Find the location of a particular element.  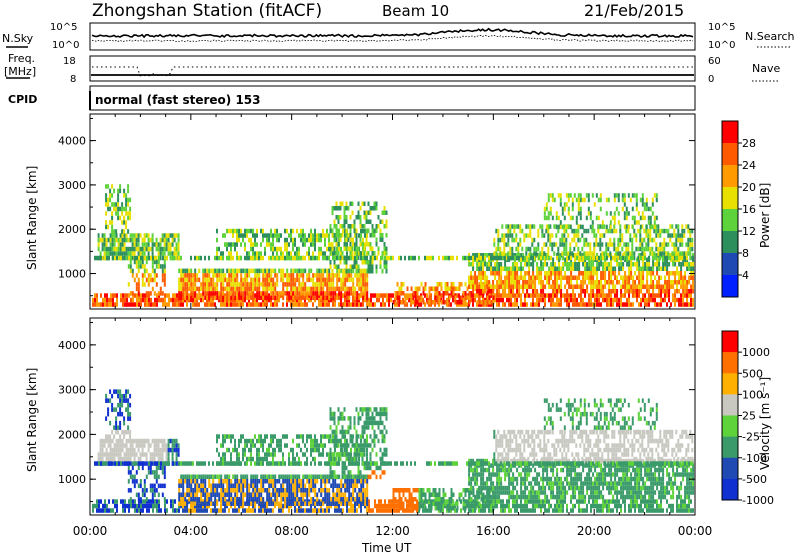

power-cell-1998 is located at coordinates (354, 226).